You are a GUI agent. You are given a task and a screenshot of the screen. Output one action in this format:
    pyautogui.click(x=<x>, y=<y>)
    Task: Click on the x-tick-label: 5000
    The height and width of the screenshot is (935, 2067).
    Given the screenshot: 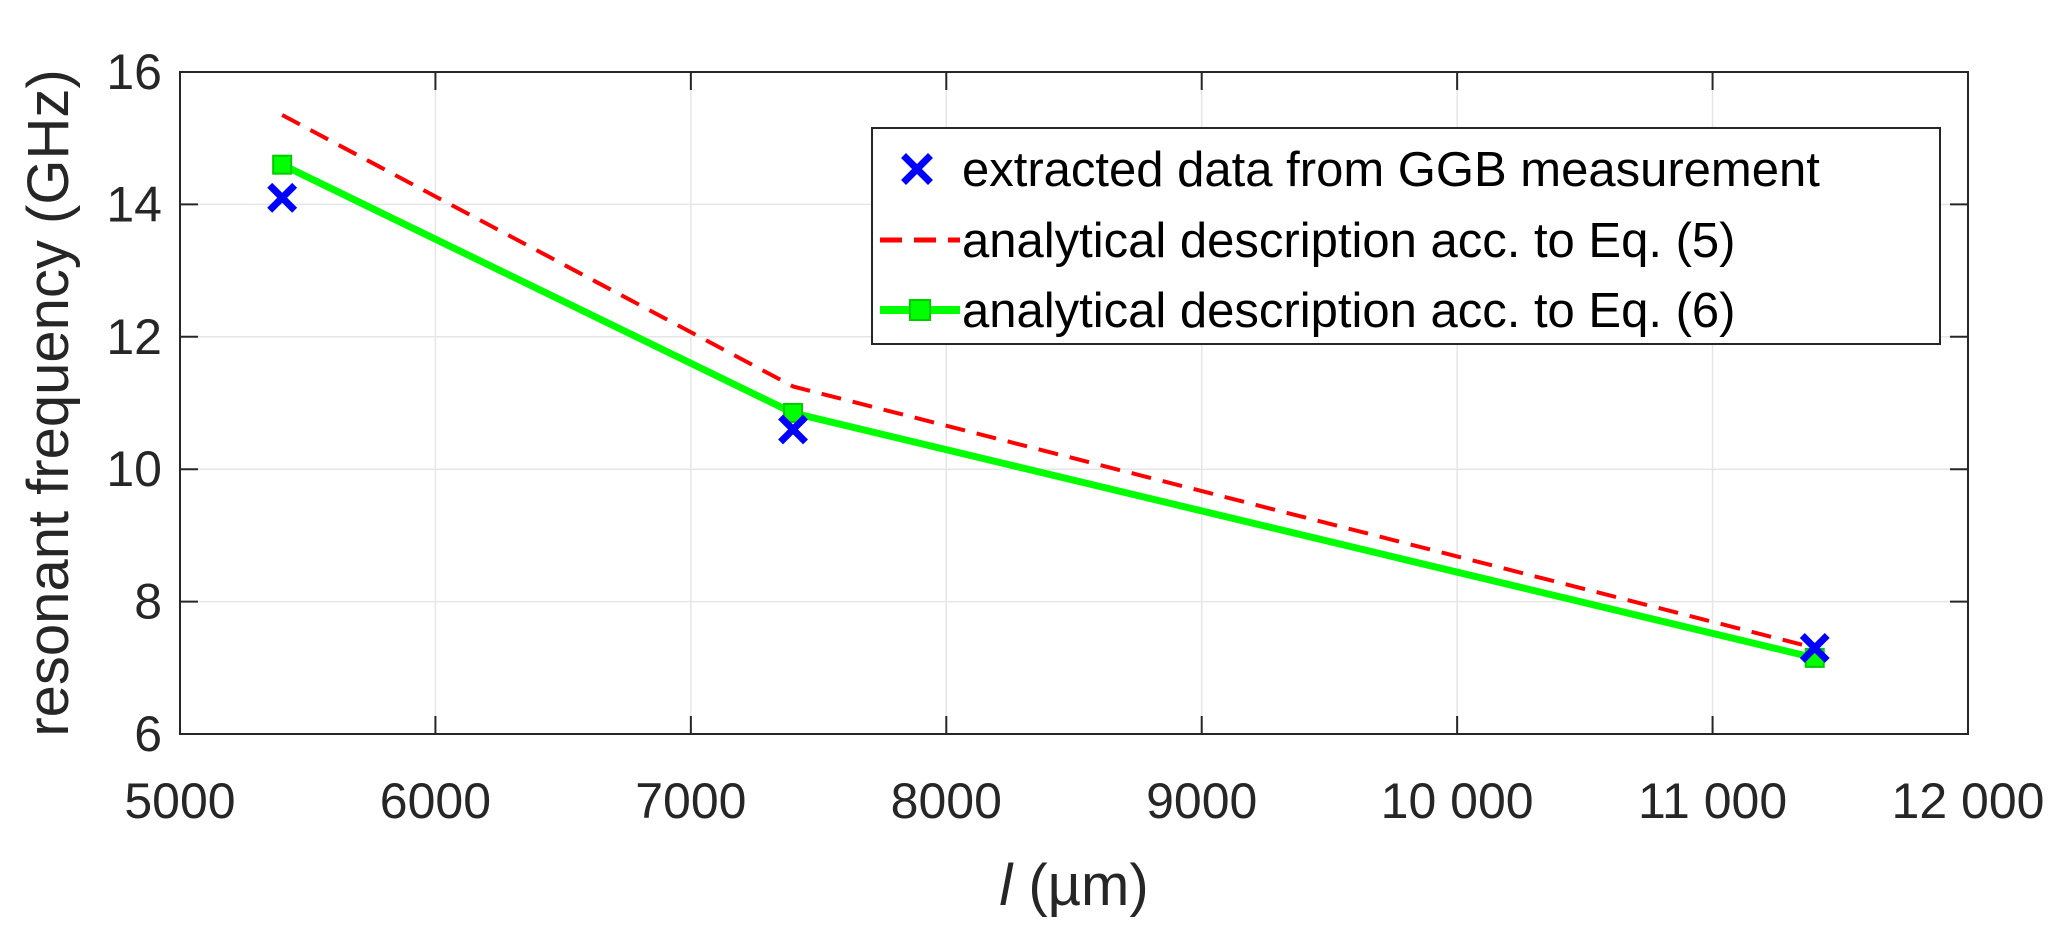 What is the action you would take?
    pyautogui.click(x=179, y=801)
    